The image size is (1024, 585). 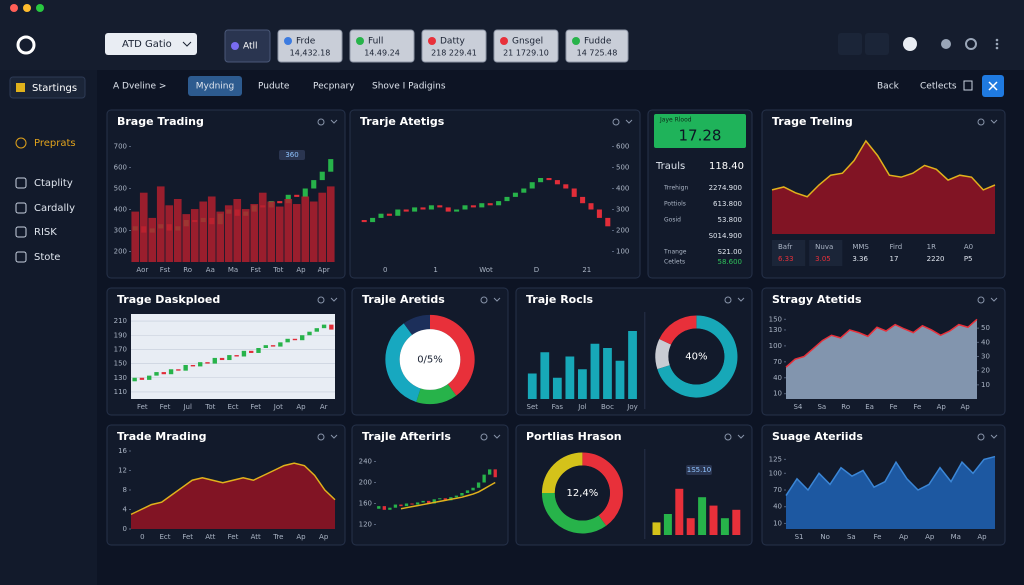 I want to click on nav-item: Mydning, so click(x=215, y=87).